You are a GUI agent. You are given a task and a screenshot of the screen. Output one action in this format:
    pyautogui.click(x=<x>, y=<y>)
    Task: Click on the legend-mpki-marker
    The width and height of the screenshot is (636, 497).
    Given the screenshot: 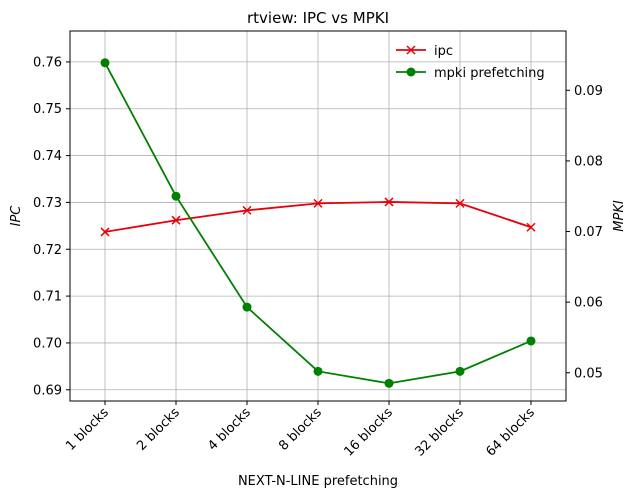 What is the action you would take?
    pyautogui.click(x=411, y=72)
    